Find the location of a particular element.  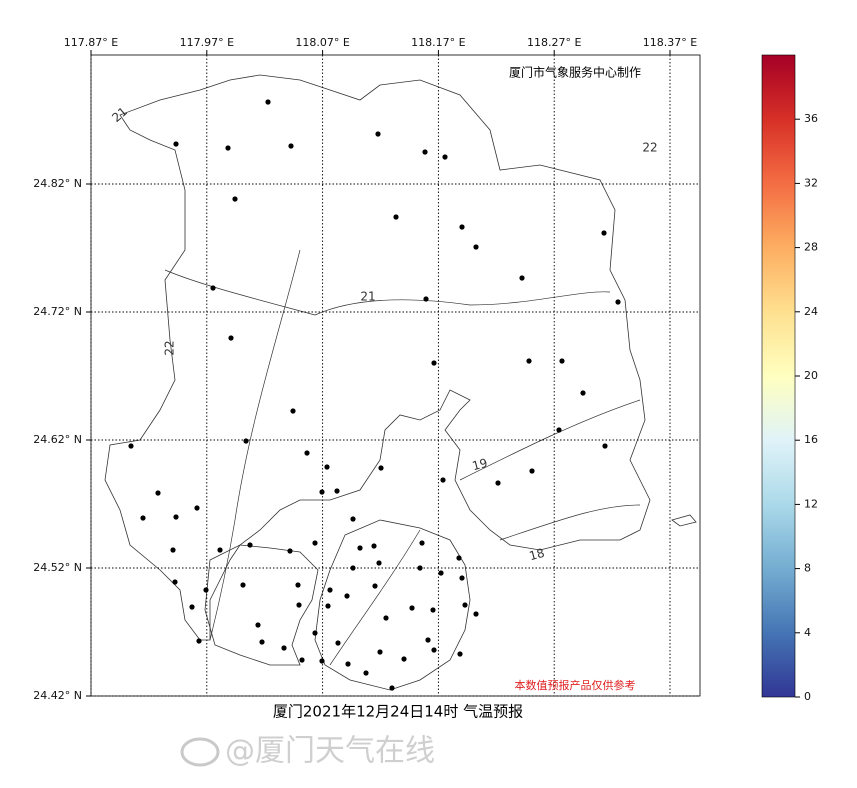

colorbar-label: 32 is located at coordinates (811, 182).